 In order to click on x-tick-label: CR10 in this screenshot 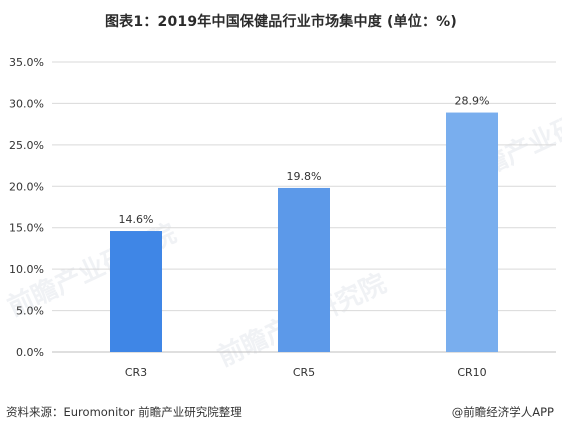, I will do `click(471, 372)`.